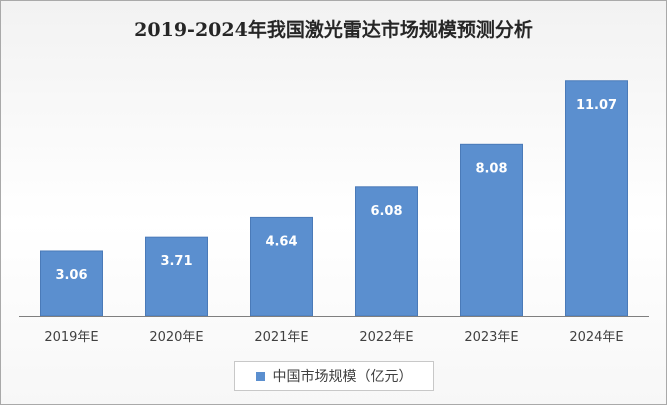 The height and width of the screenshot is (405, 667). I want to click on value-label-6: 11.07, so click(596, 105).